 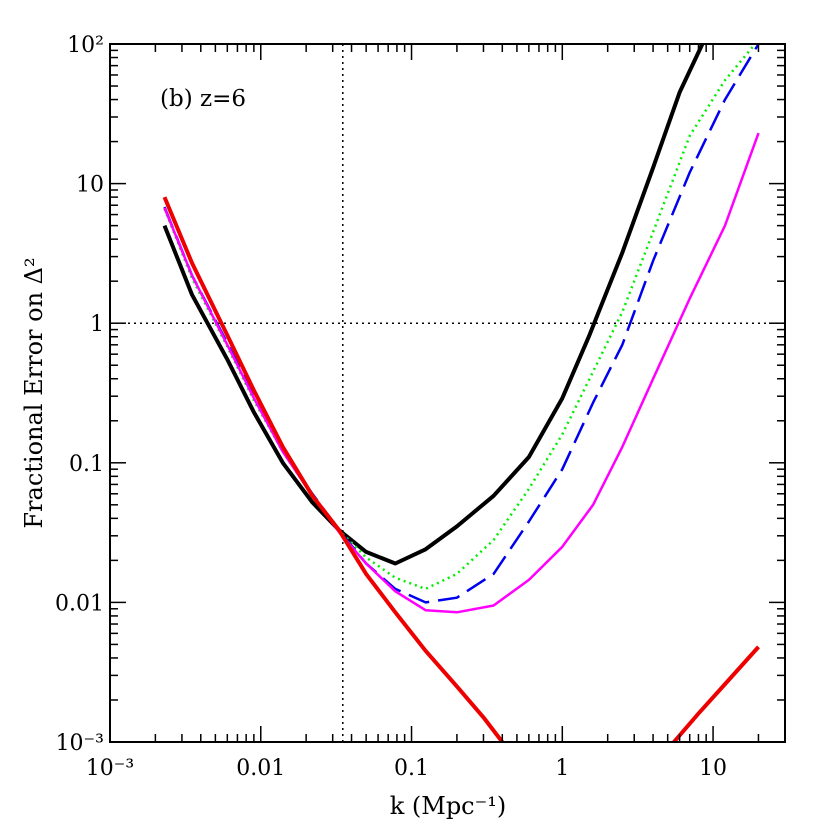 I want to click on y-tick-label: 10⁻³, so click(x=80, y=743).